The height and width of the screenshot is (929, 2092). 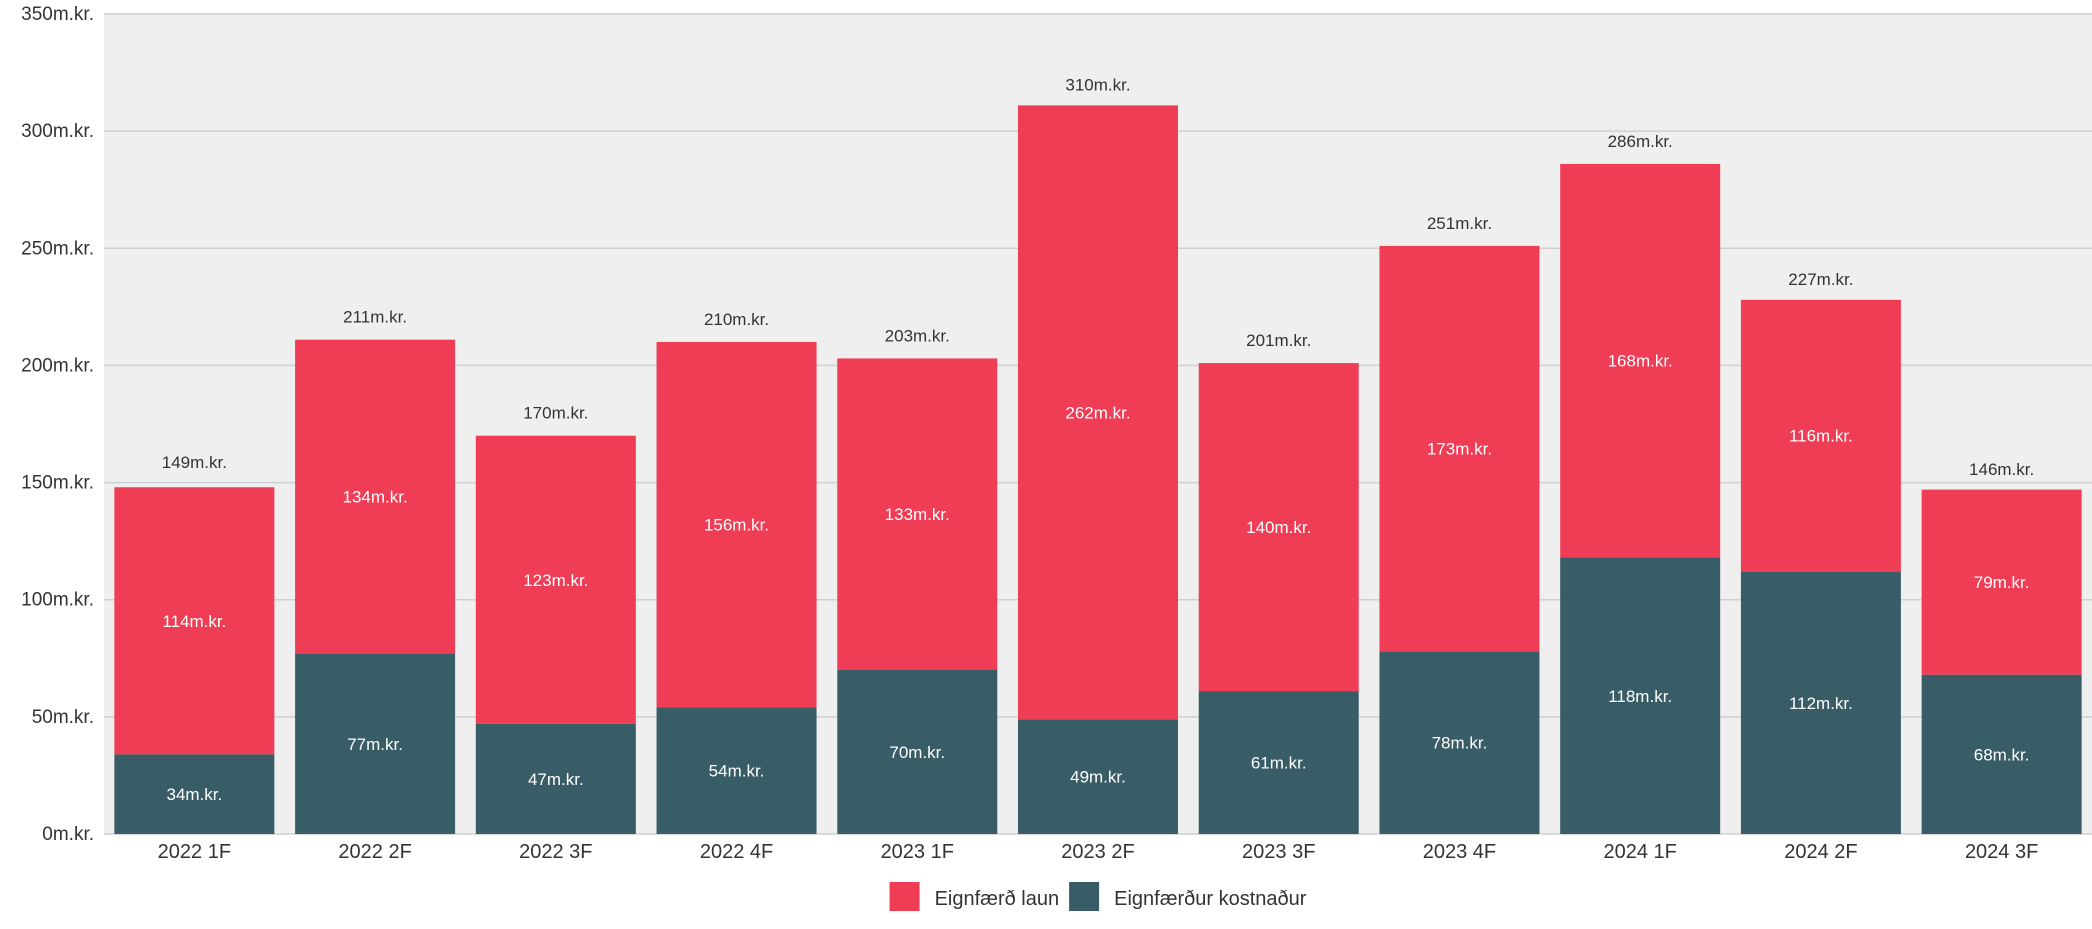 What do you see at coordinates (1459, 223) in the screenshot?
I see `total-label: 251m.kr.` at bounding box center [1459, 223].